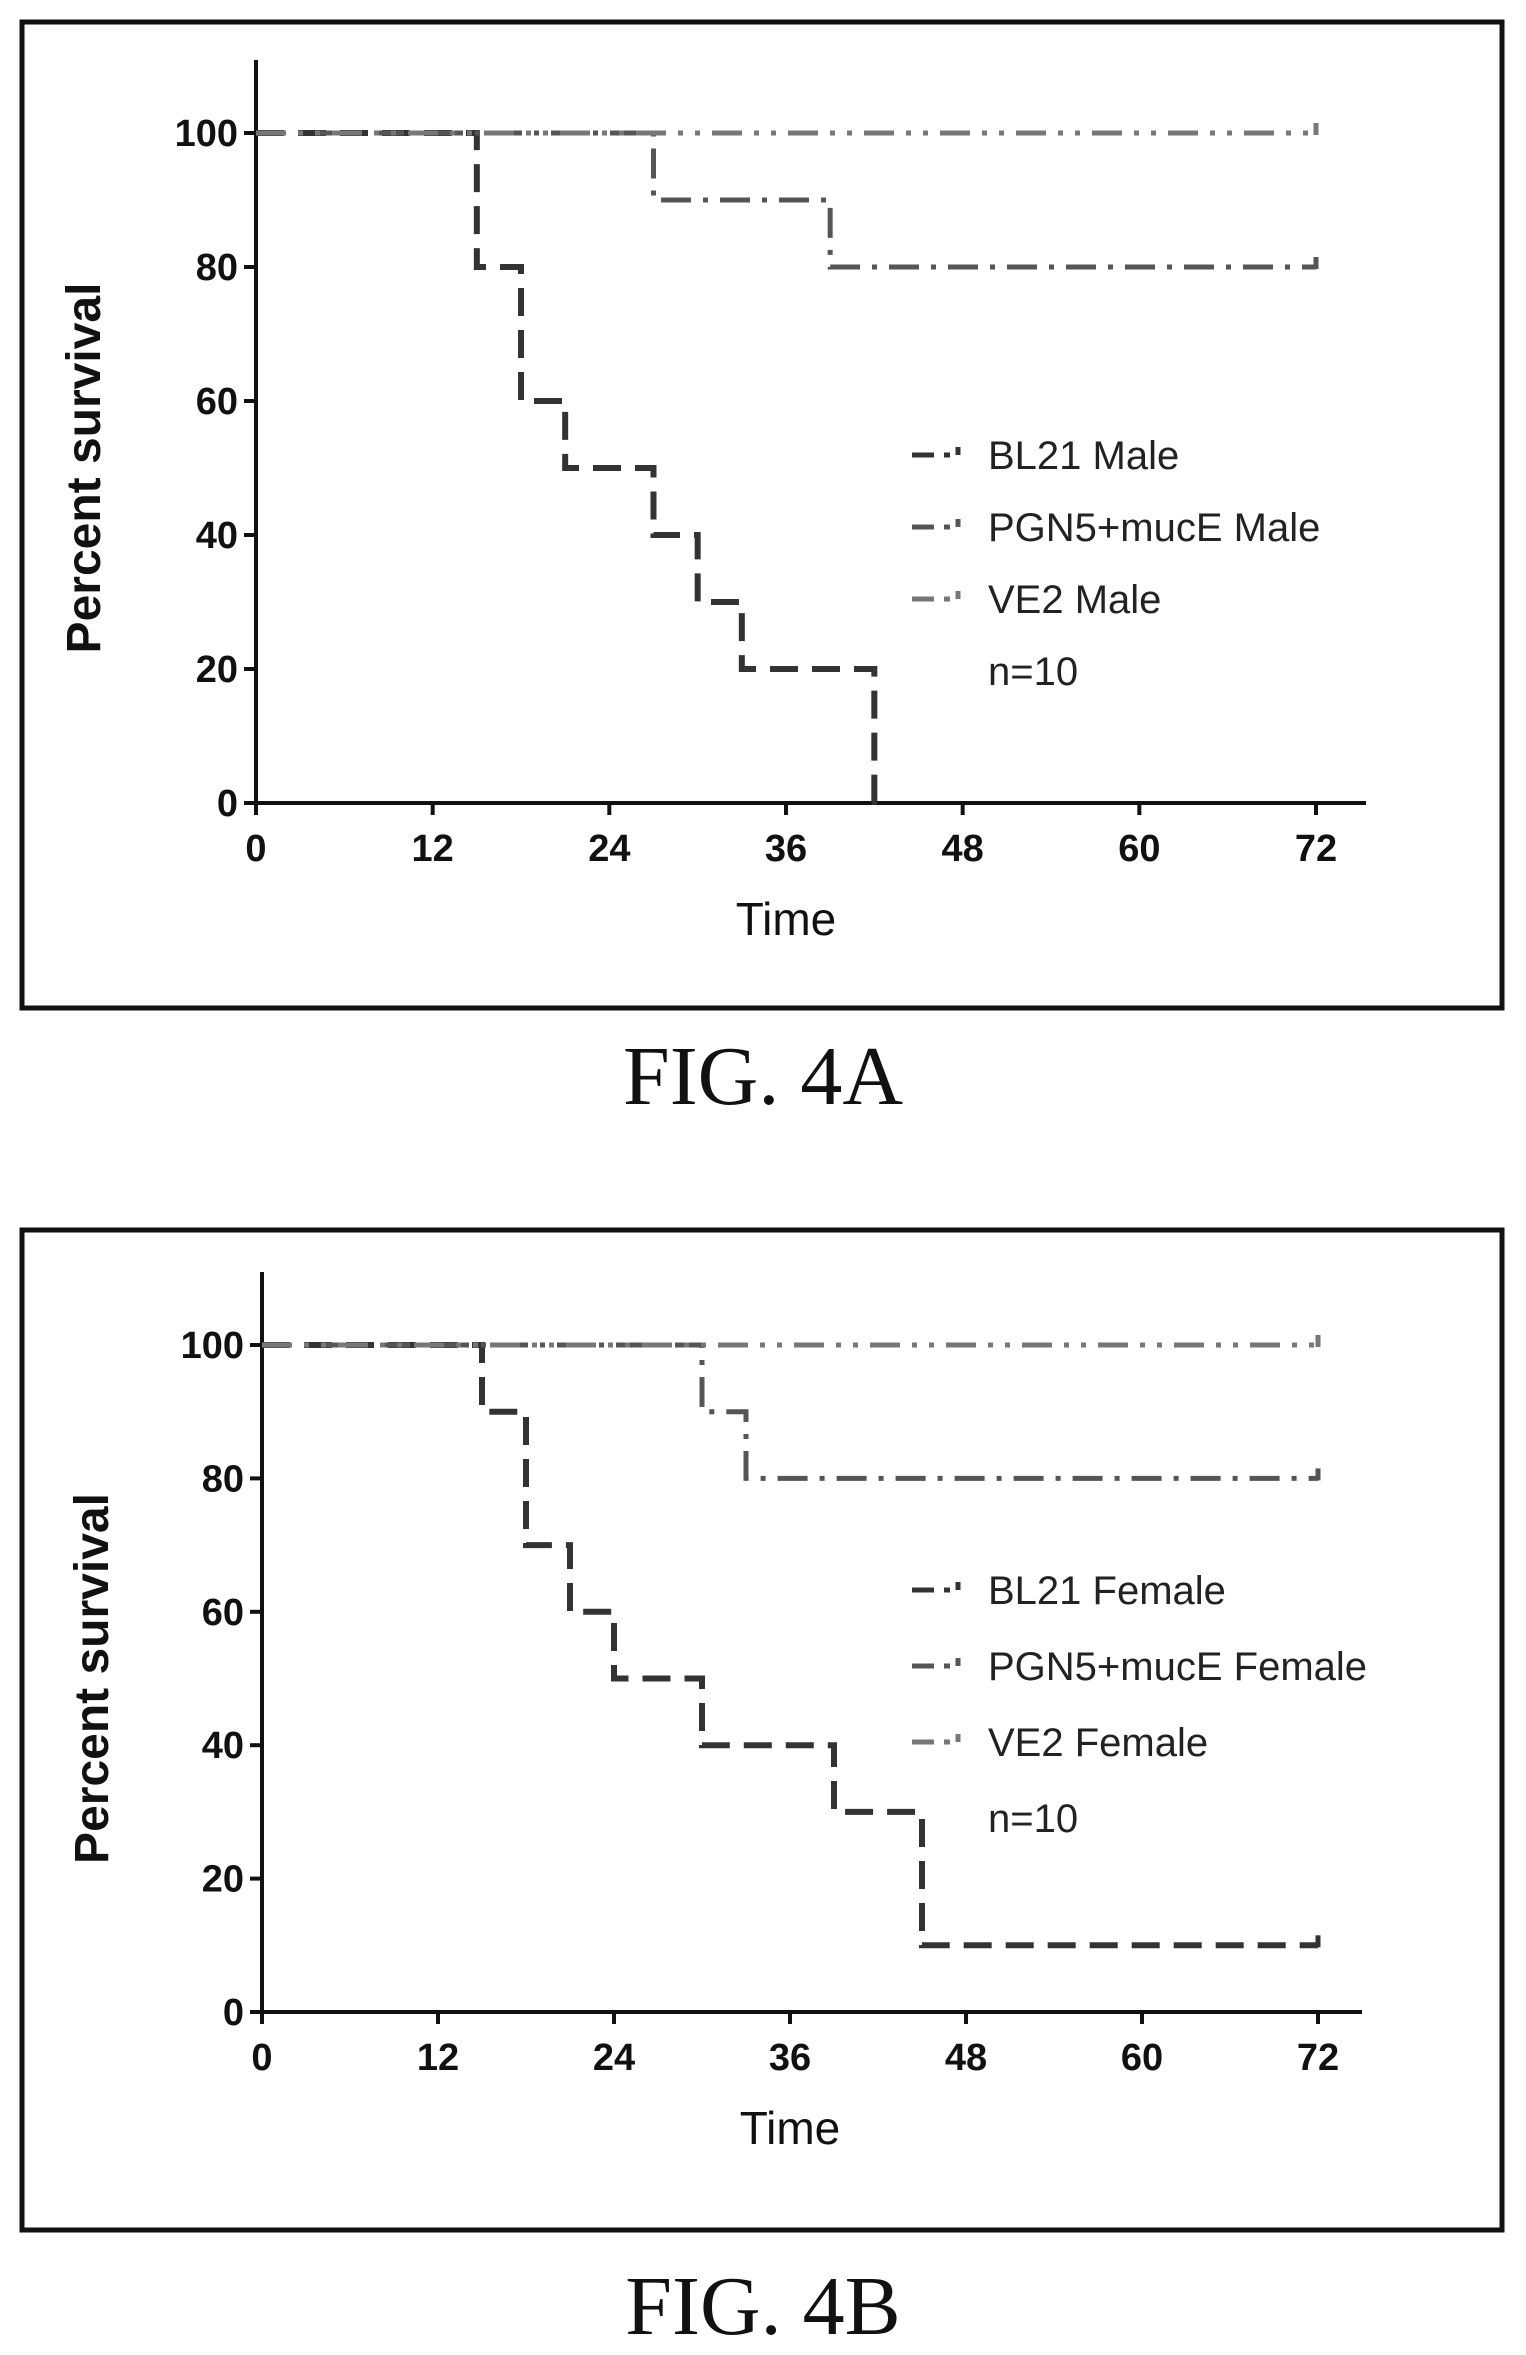 The width and height of the screenshot is (1526, 2355). I want to click on legend-entry-3: VE2 Female, so click(1098, 1743).